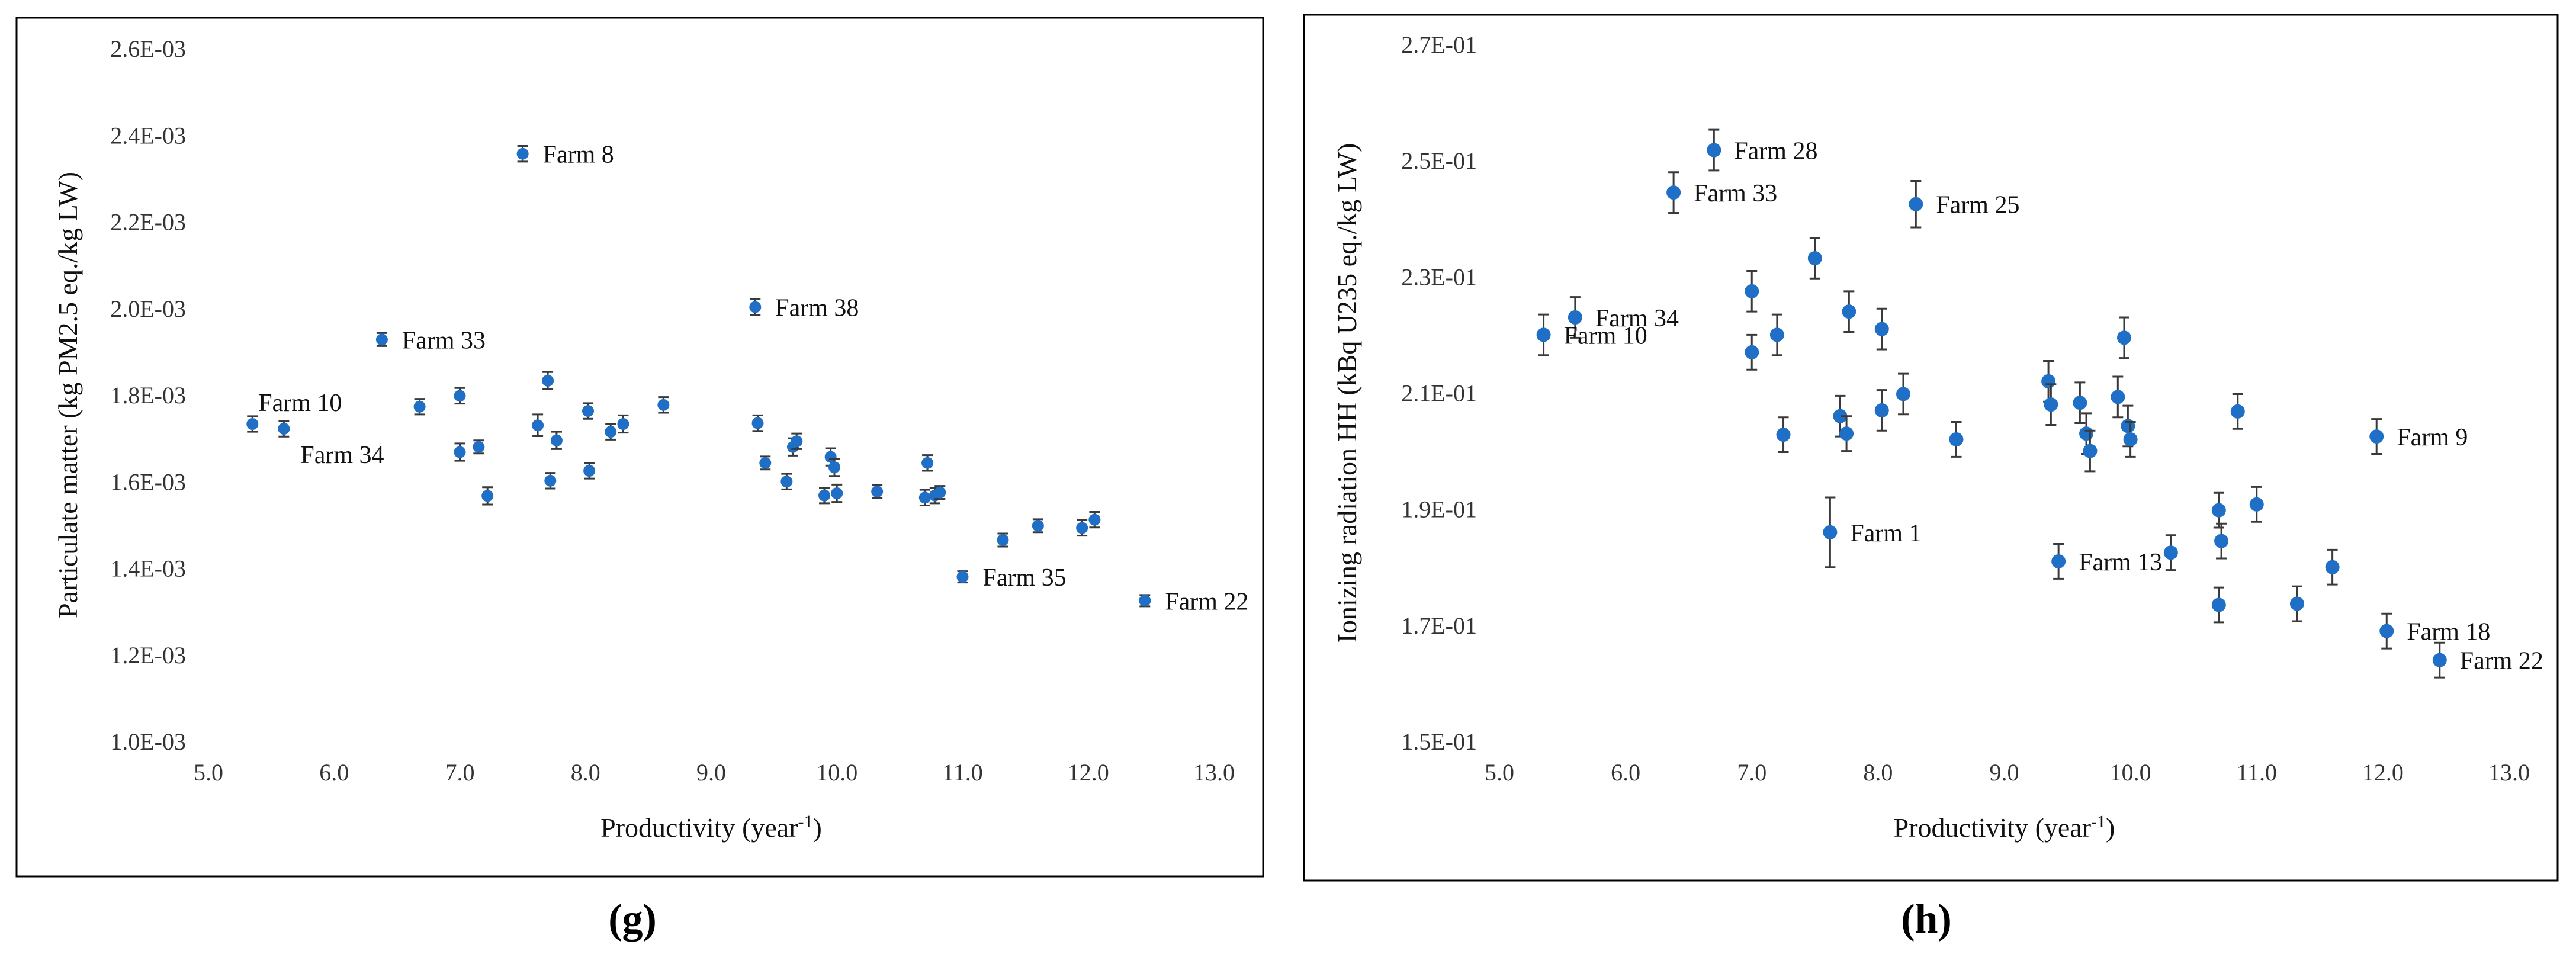  I want to click on y-tick-label: 1.8E-03, so click(148, 395).